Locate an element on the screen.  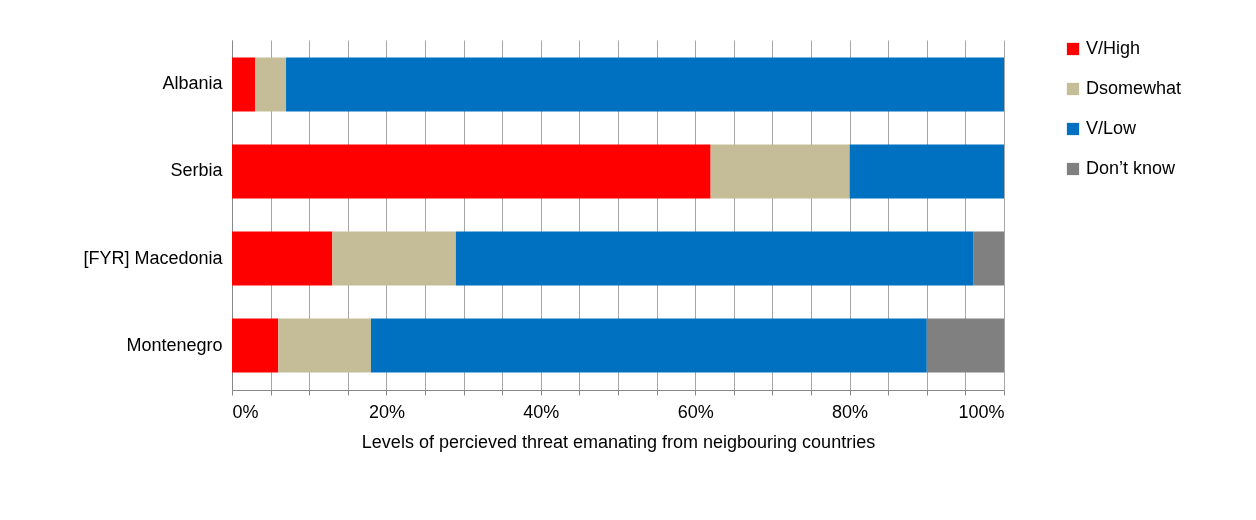
x-axis-title: Levels of percieved threat emanating from neigbouring countries is located at coordinates (618, 441).